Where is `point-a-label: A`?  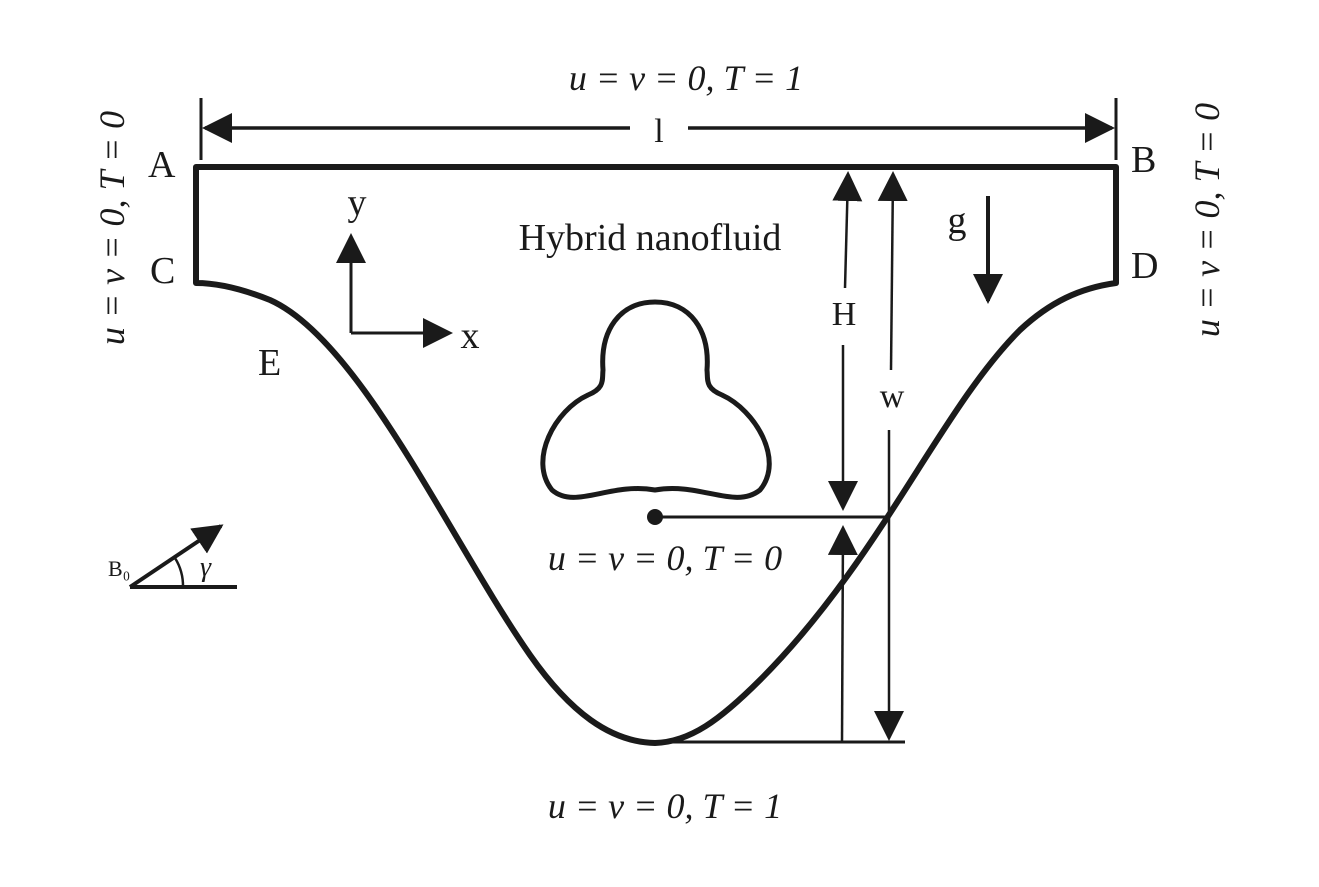
point-a-label: A is located at coordinates (162, 165).